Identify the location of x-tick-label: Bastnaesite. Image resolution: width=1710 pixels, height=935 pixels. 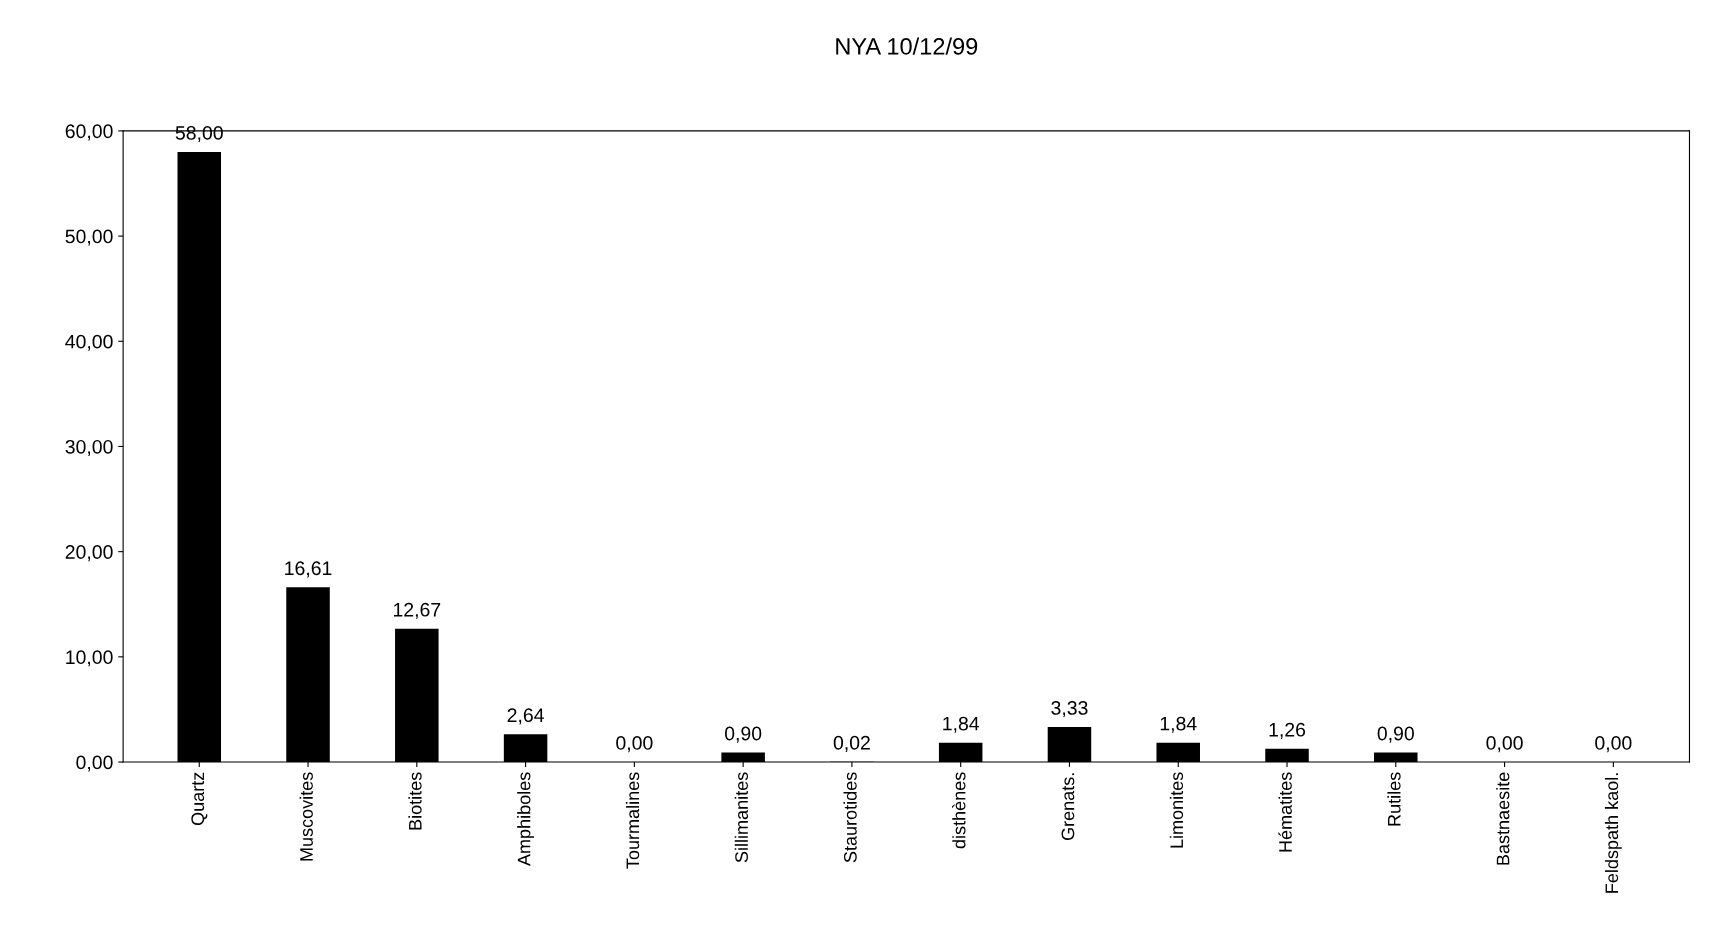
(1503, 818).